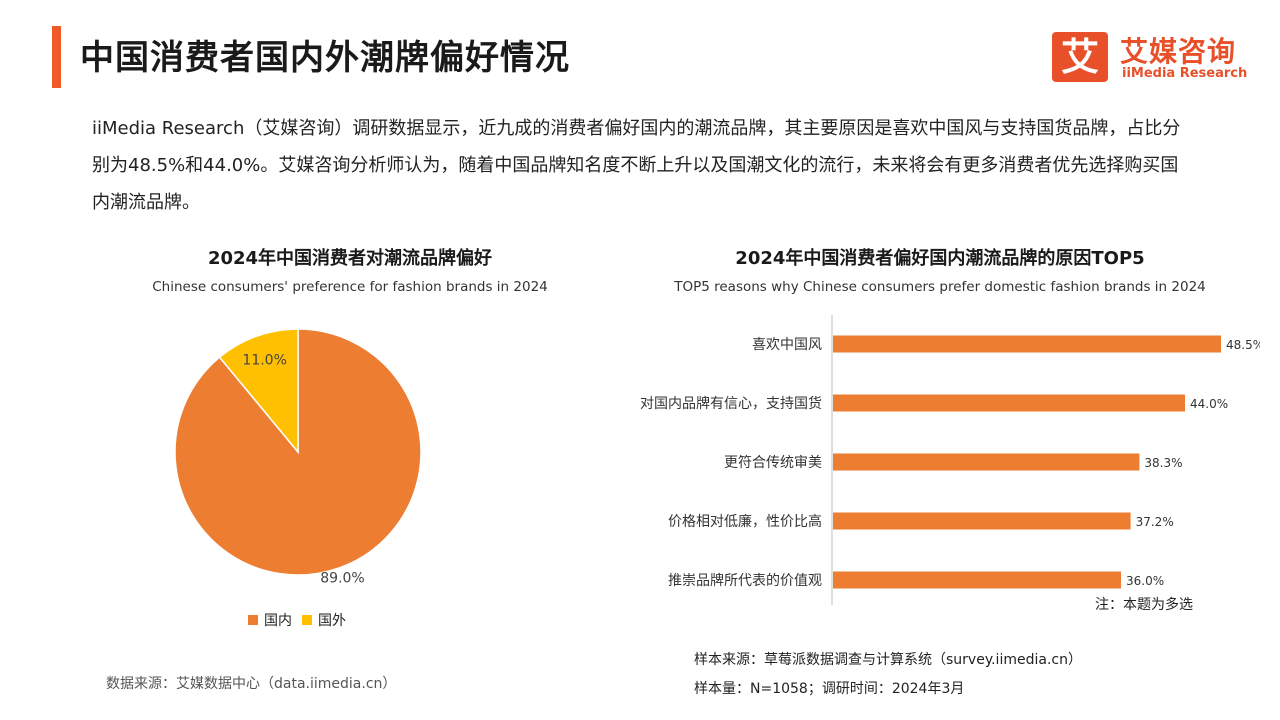  What do you see at coordinates (773, 463) in the screenshot?
I see `bar-category-label-3: 更符合传统审美` at bounding box center [773, 463].